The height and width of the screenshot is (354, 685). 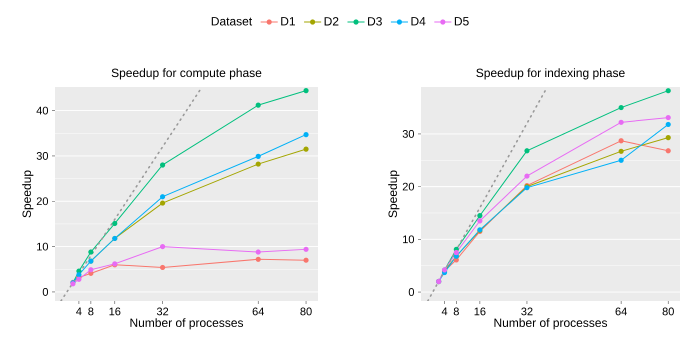 What do you see at coordinates (418, 21) in the screenshot?
I see `legend-label: D4` at bounding box center [418, 21].